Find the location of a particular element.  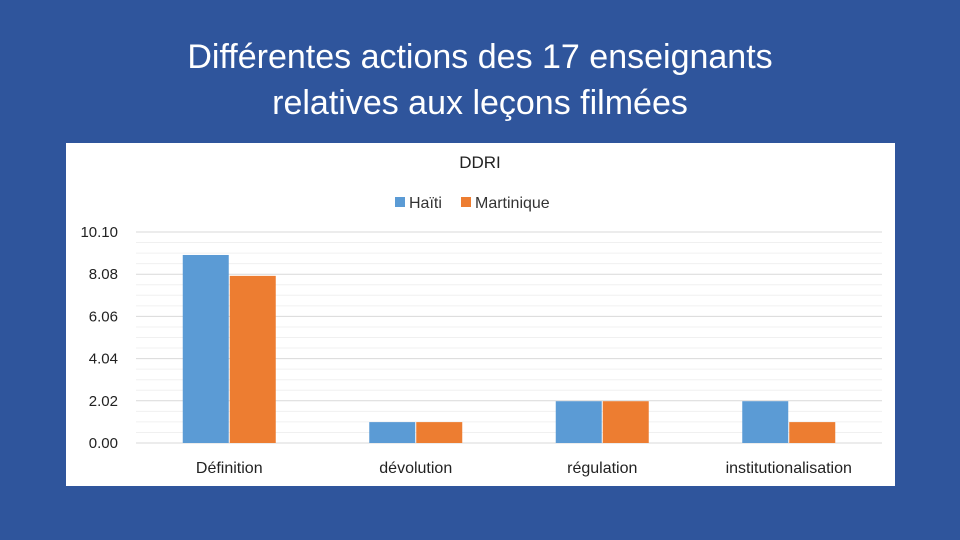

slide-title-line-2: relatives aux leçons filmées is located at coordinates (480, 103).